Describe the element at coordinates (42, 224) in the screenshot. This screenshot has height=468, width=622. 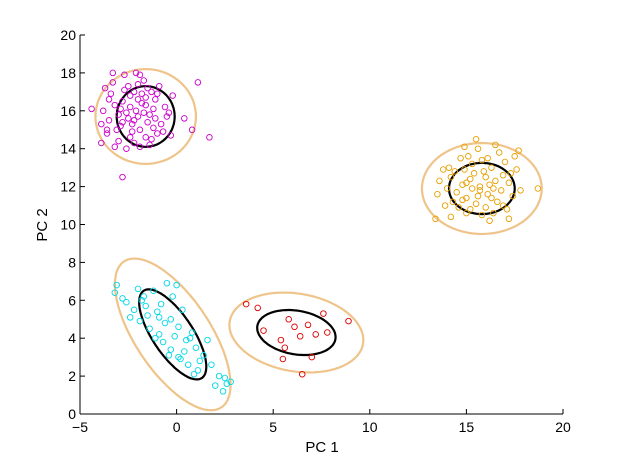
I see `y-axis-title: PC 2` at that location.